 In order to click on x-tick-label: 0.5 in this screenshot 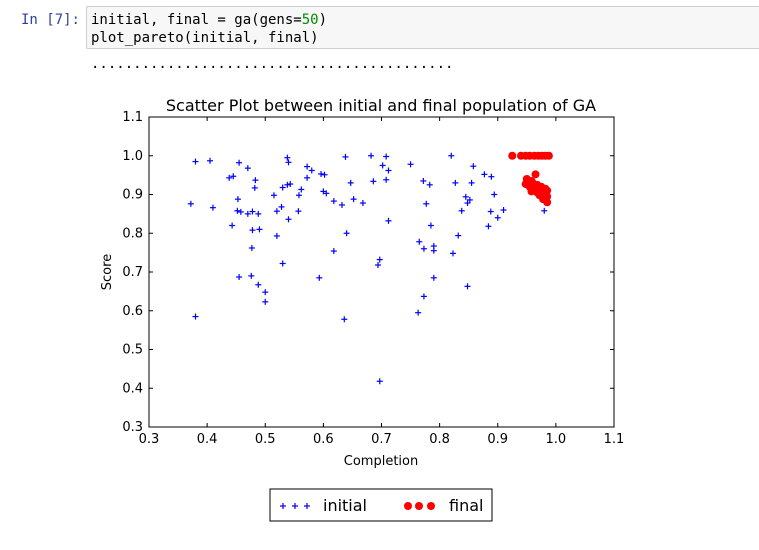, I will do `click(265, 439)`.